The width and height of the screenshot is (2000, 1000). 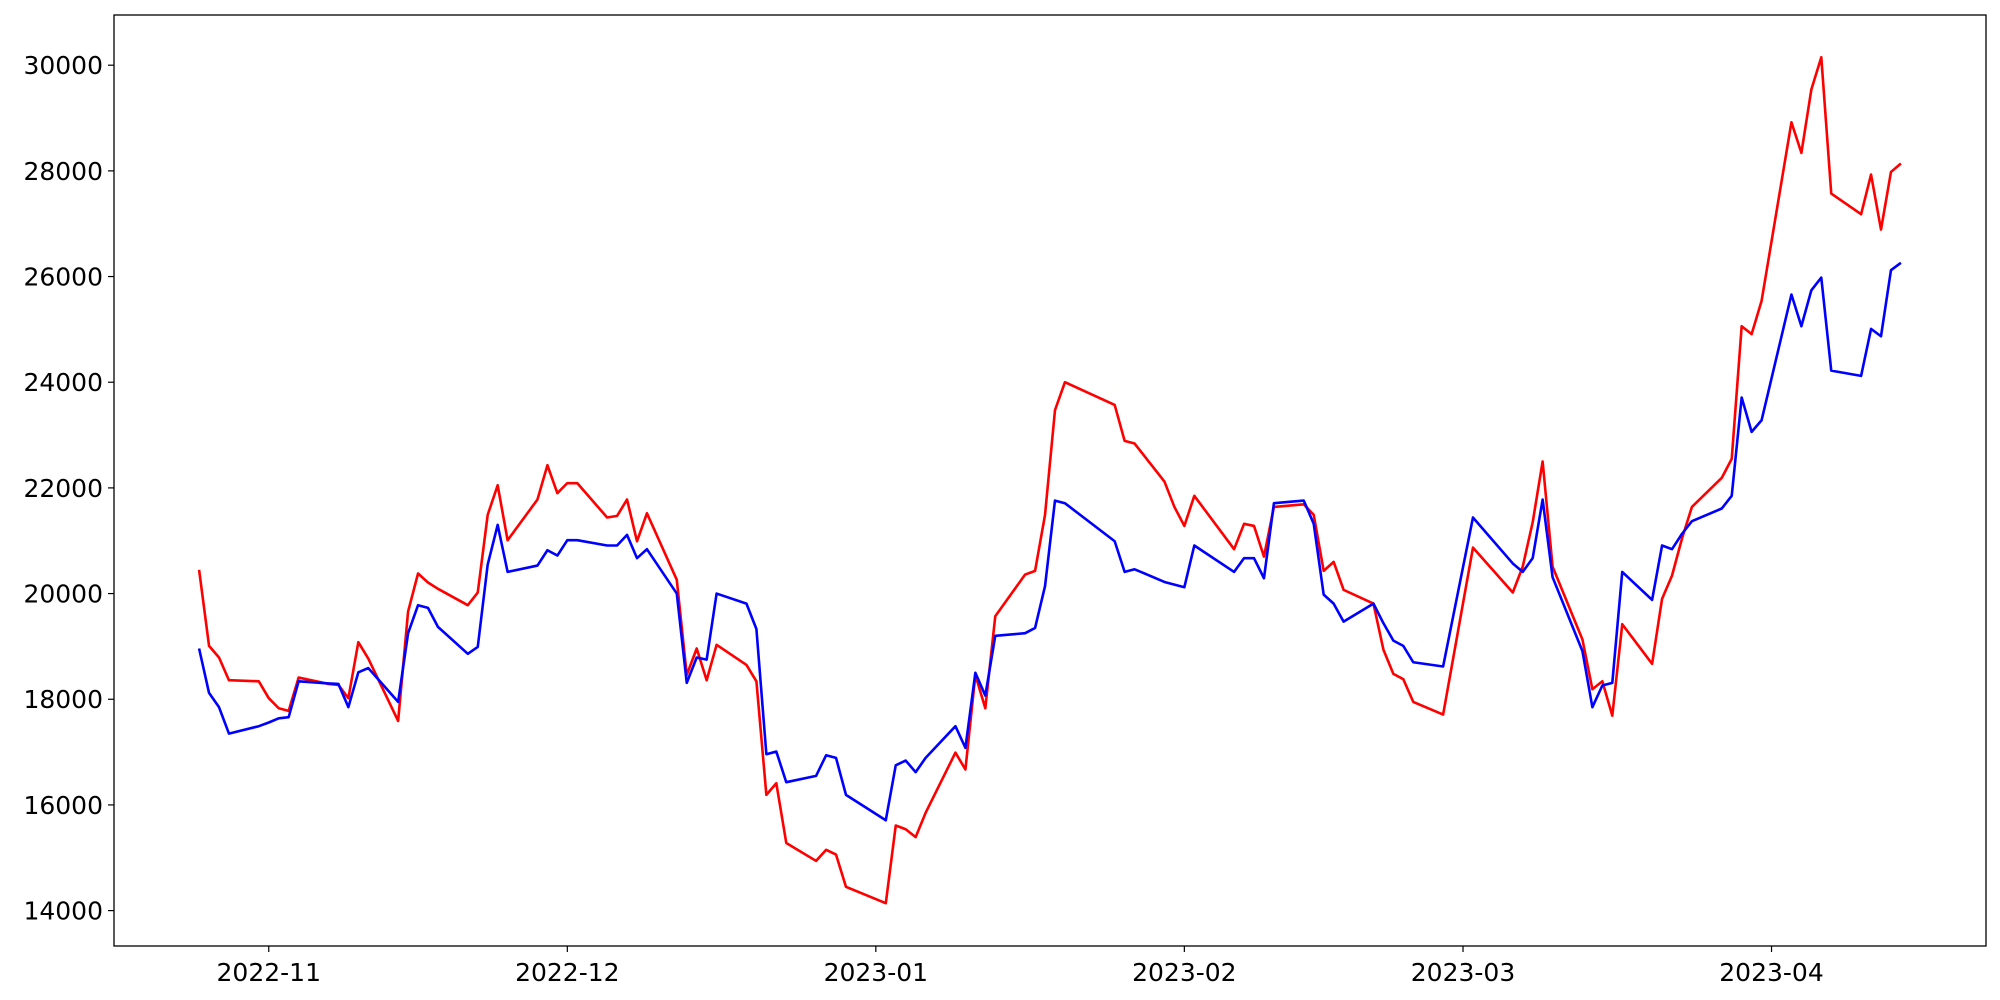 What do you see at coordinates (63, 65) in the screenshot?
I see `y-tick-label: 30000` at bounding box center [63, 65].